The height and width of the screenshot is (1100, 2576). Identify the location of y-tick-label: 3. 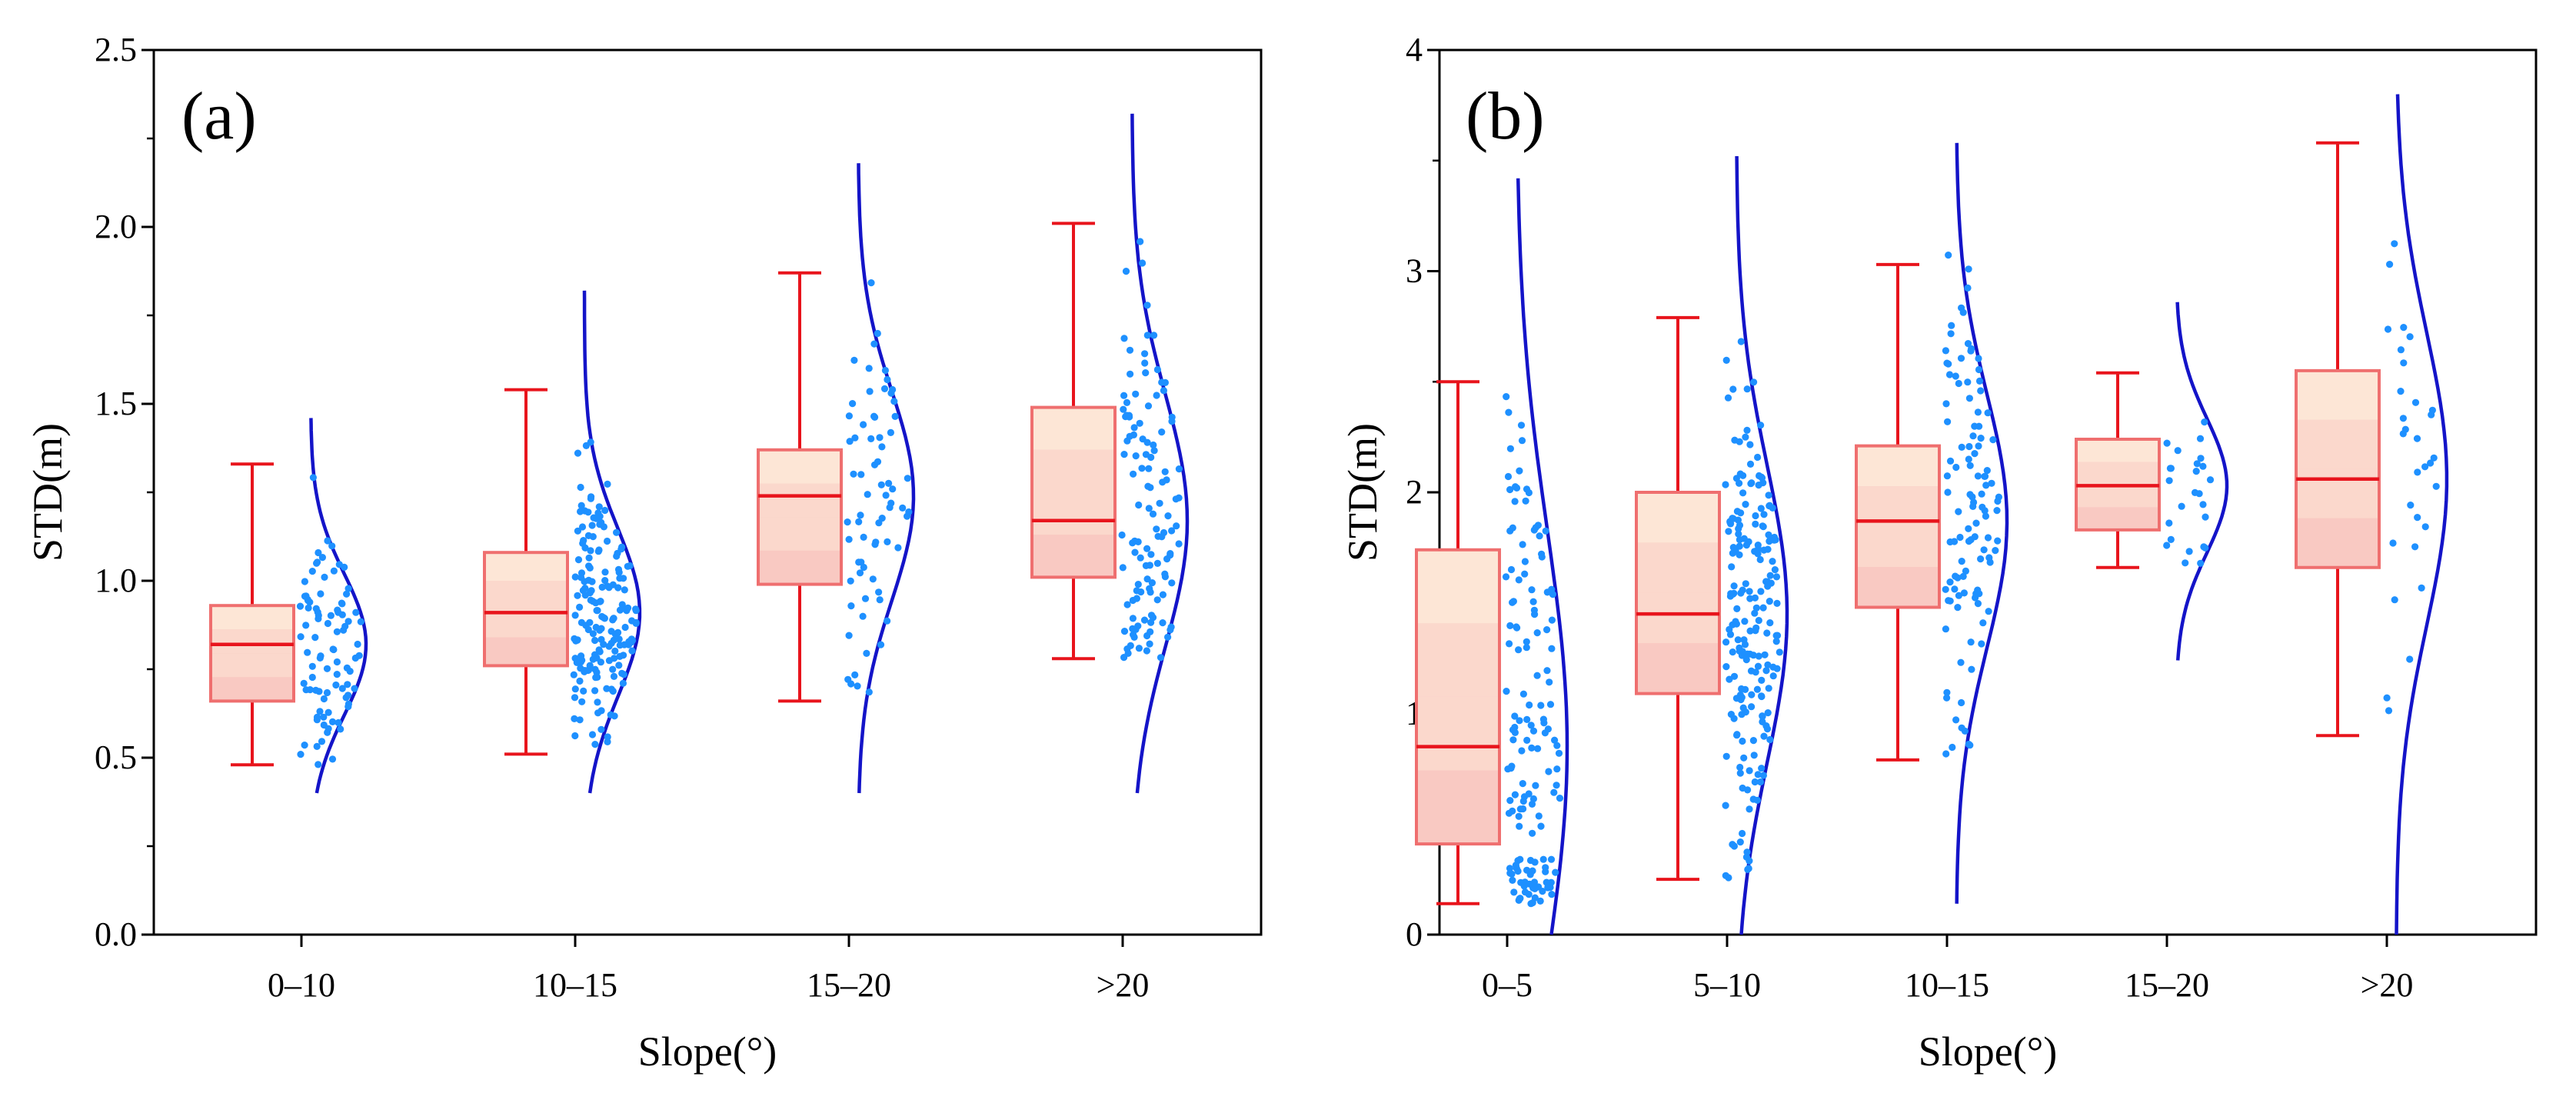
(1414, 271).